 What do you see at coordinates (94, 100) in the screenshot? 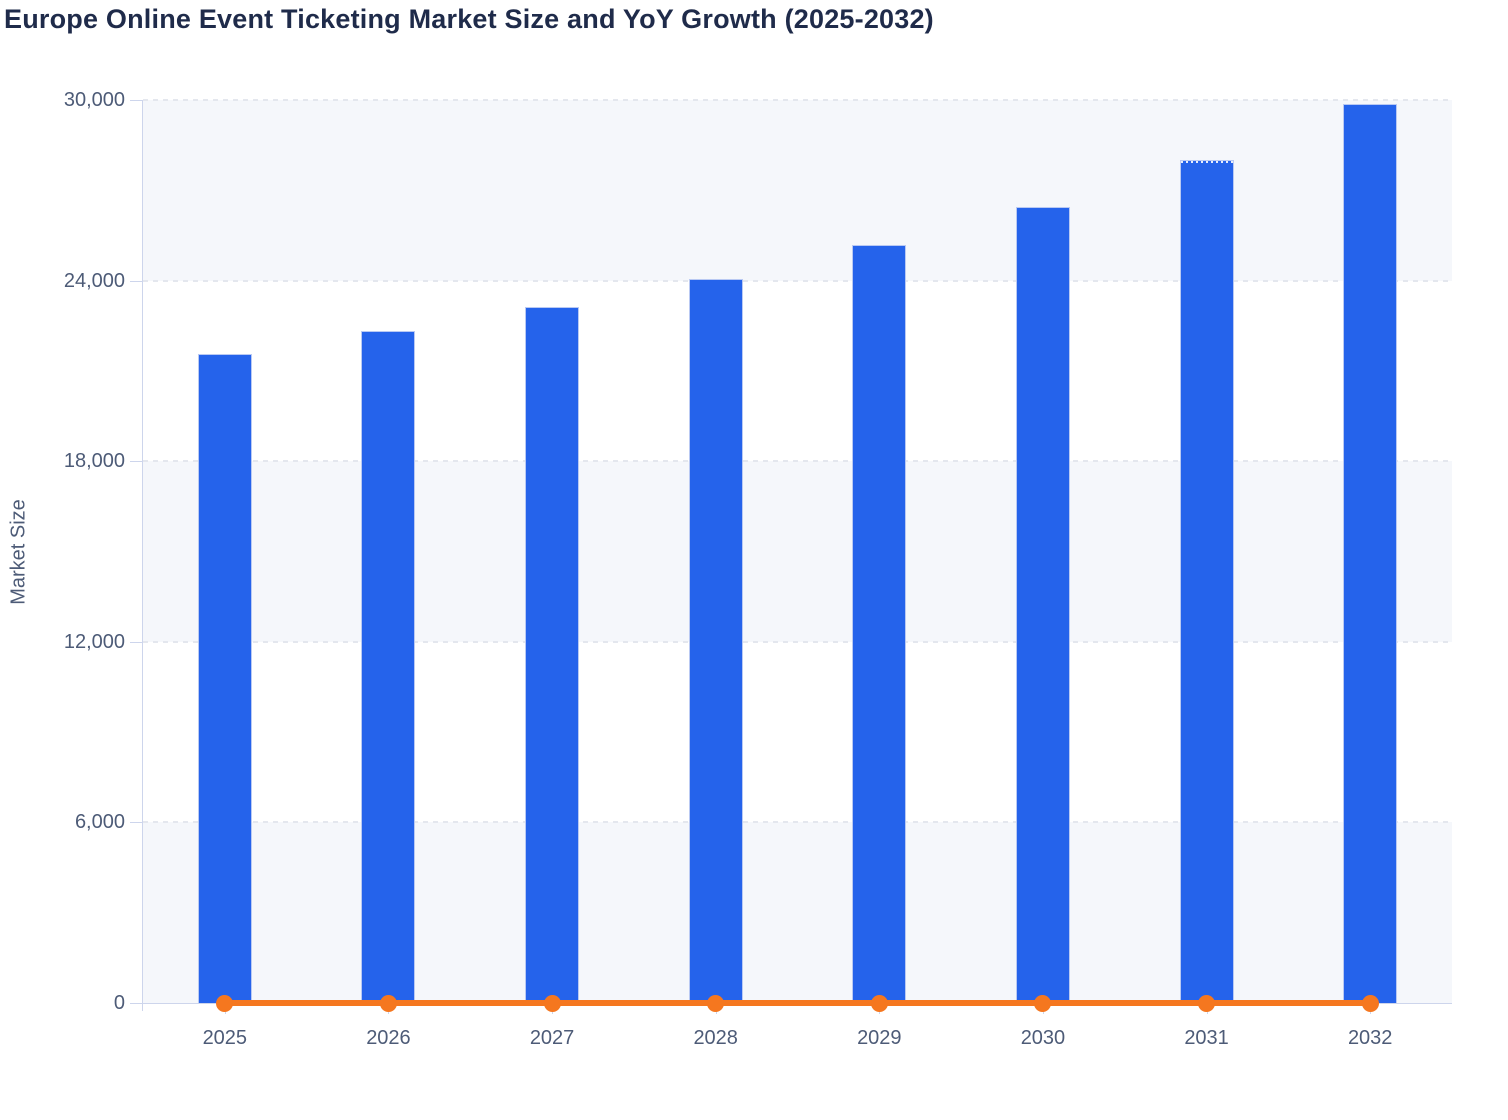
I see `y-tick-label: 30,000` at bounding box center [94, 100].